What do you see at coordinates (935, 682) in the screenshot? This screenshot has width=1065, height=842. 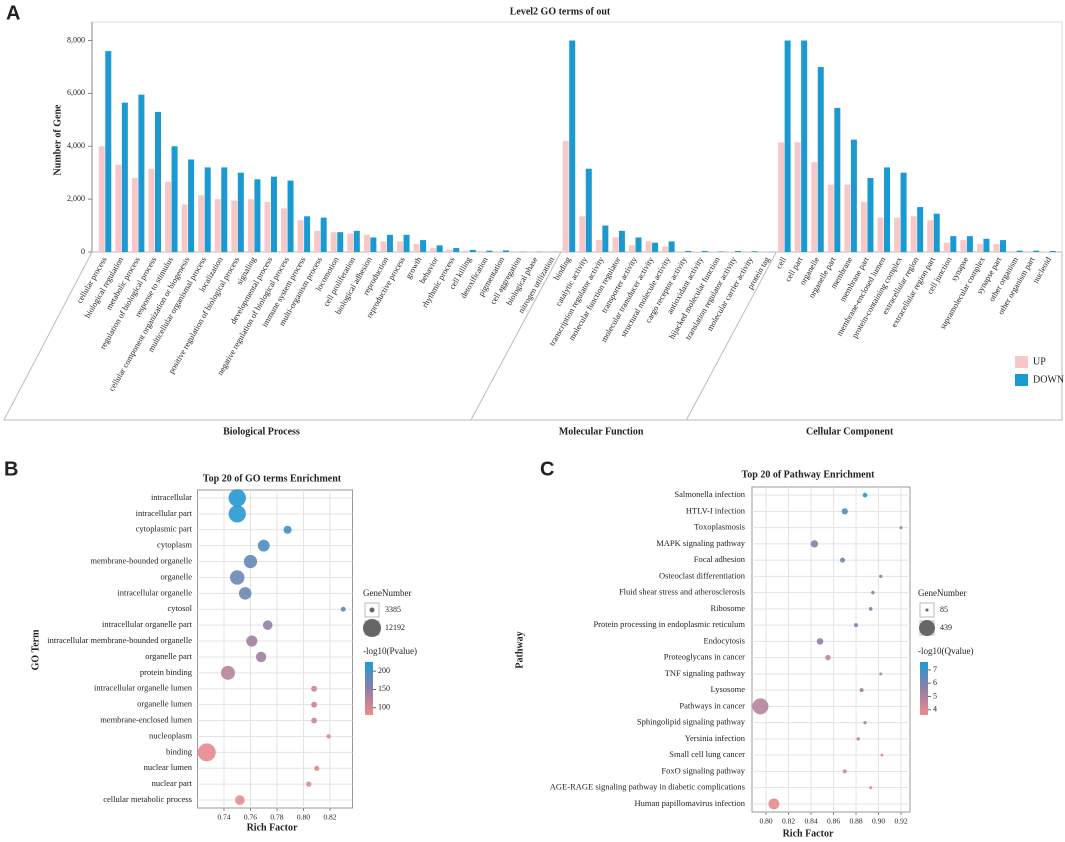 I see `colorbar-label: 6` at bounding box center [935, 682].